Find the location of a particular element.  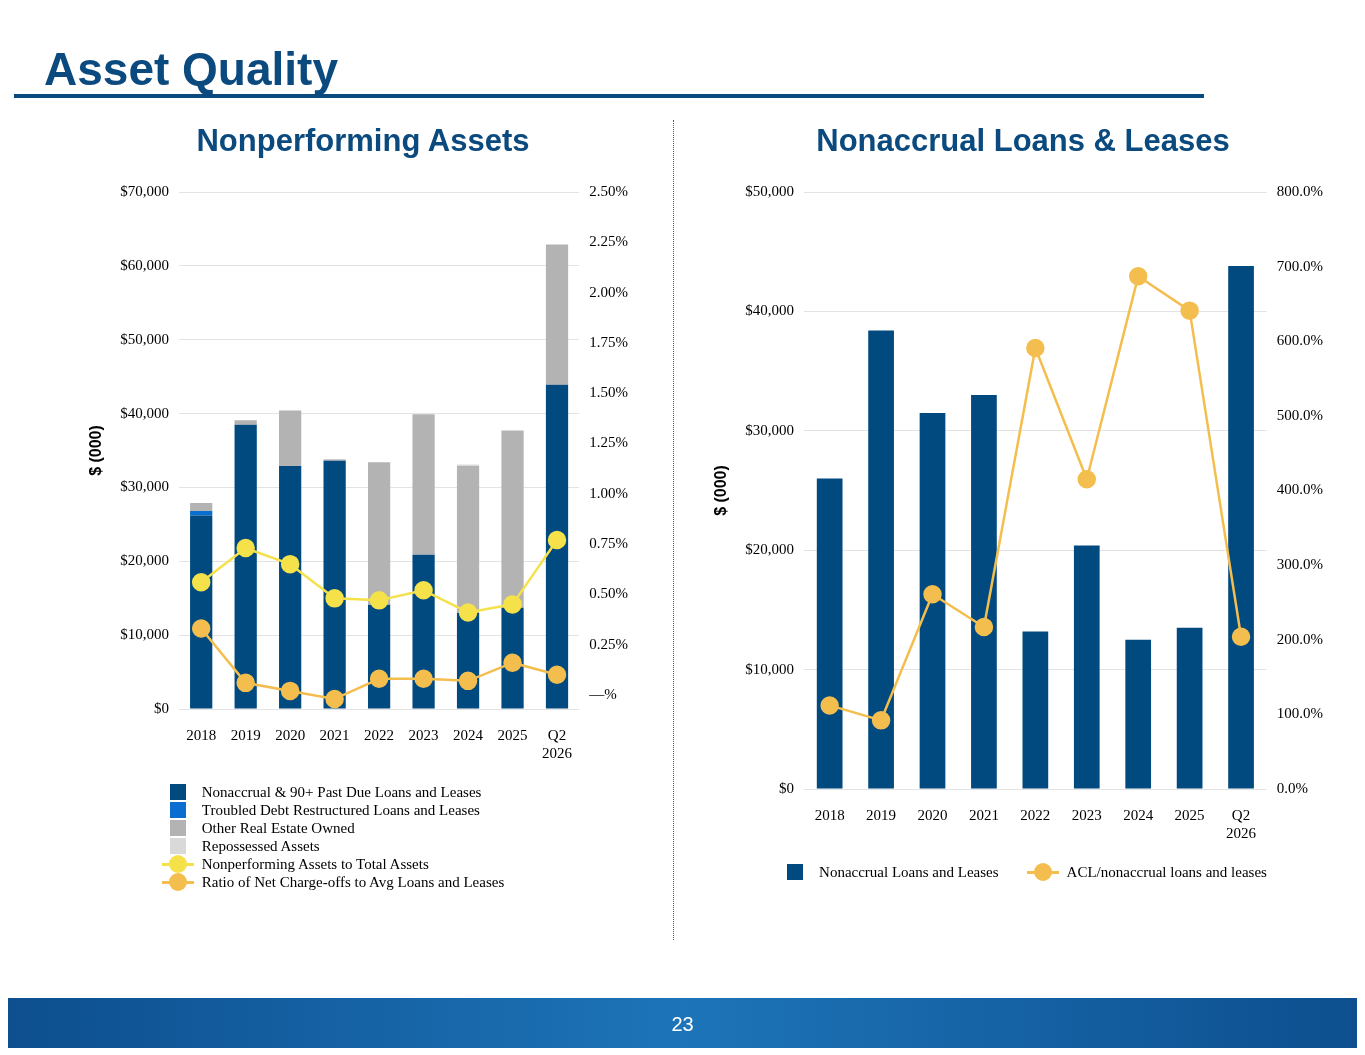

y2-tick-label: 1.50% is located at coordinates (608, 392).